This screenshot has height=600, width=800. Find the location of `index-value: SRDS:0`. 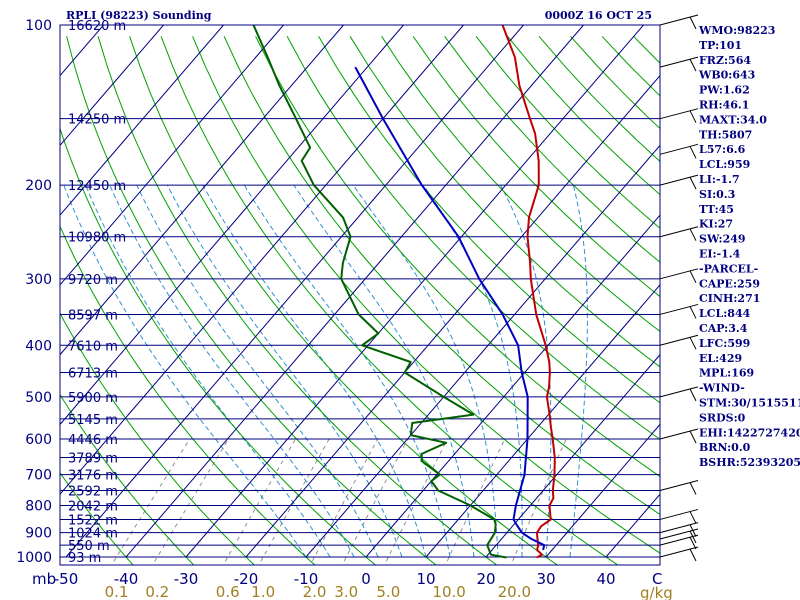

index-value: SRDS:0 is located at coordinates (722, 417).